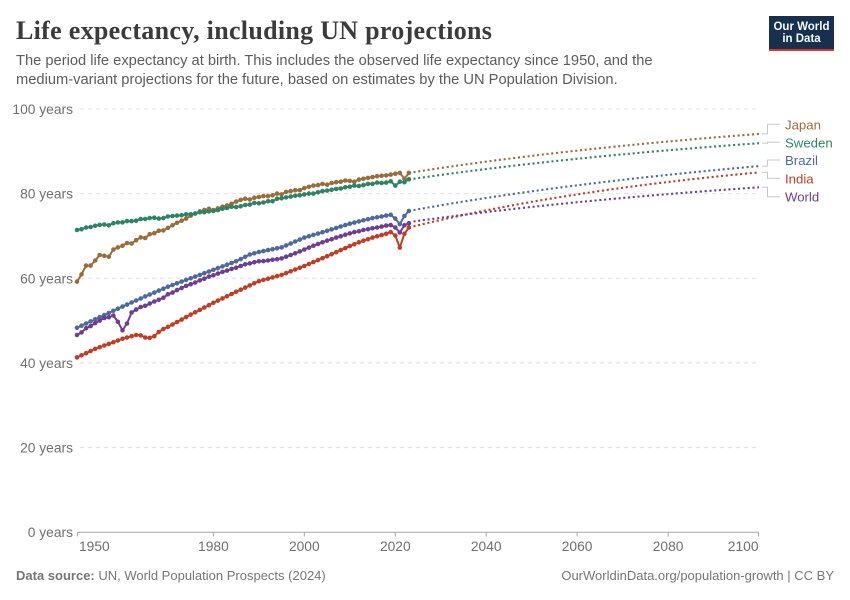  What do you see at coordinates (743, 546) in the screenshot?
I see `svg-text: 2100` at bounding box center [743, 546].